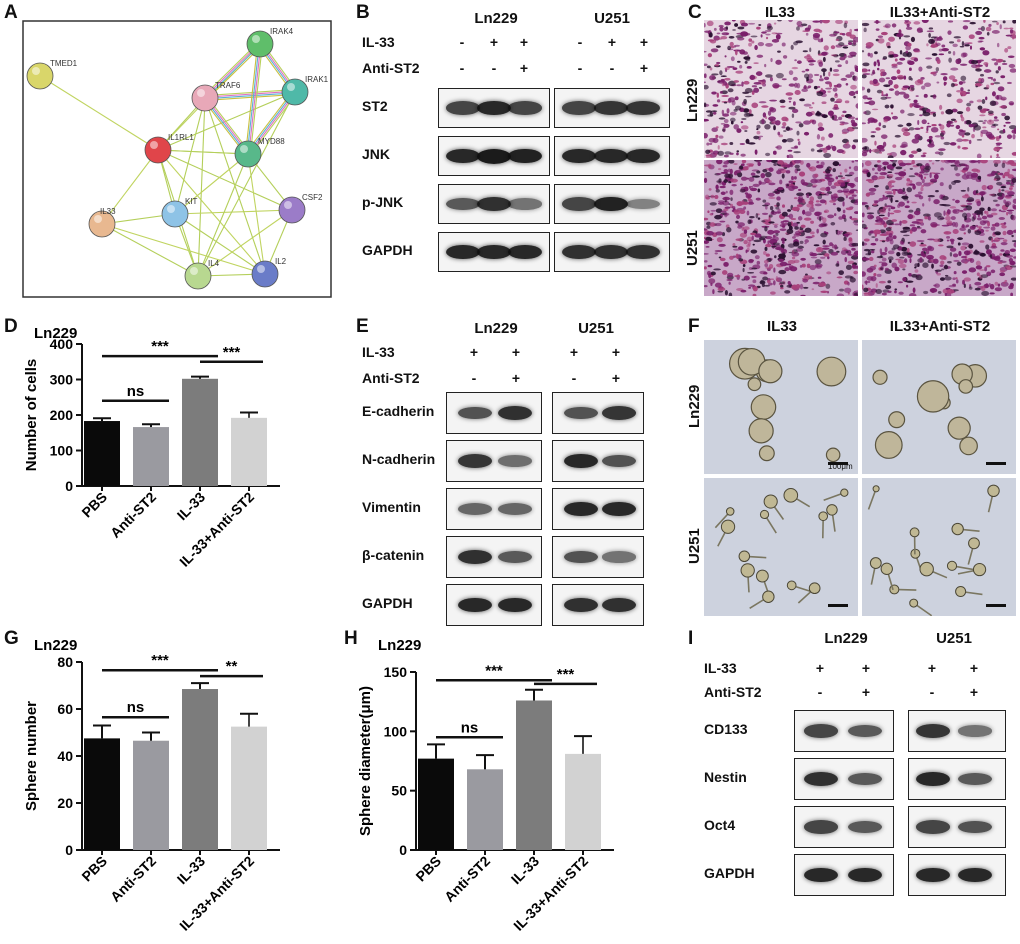  I want to click on significance-label: ns, so click(136, 707).